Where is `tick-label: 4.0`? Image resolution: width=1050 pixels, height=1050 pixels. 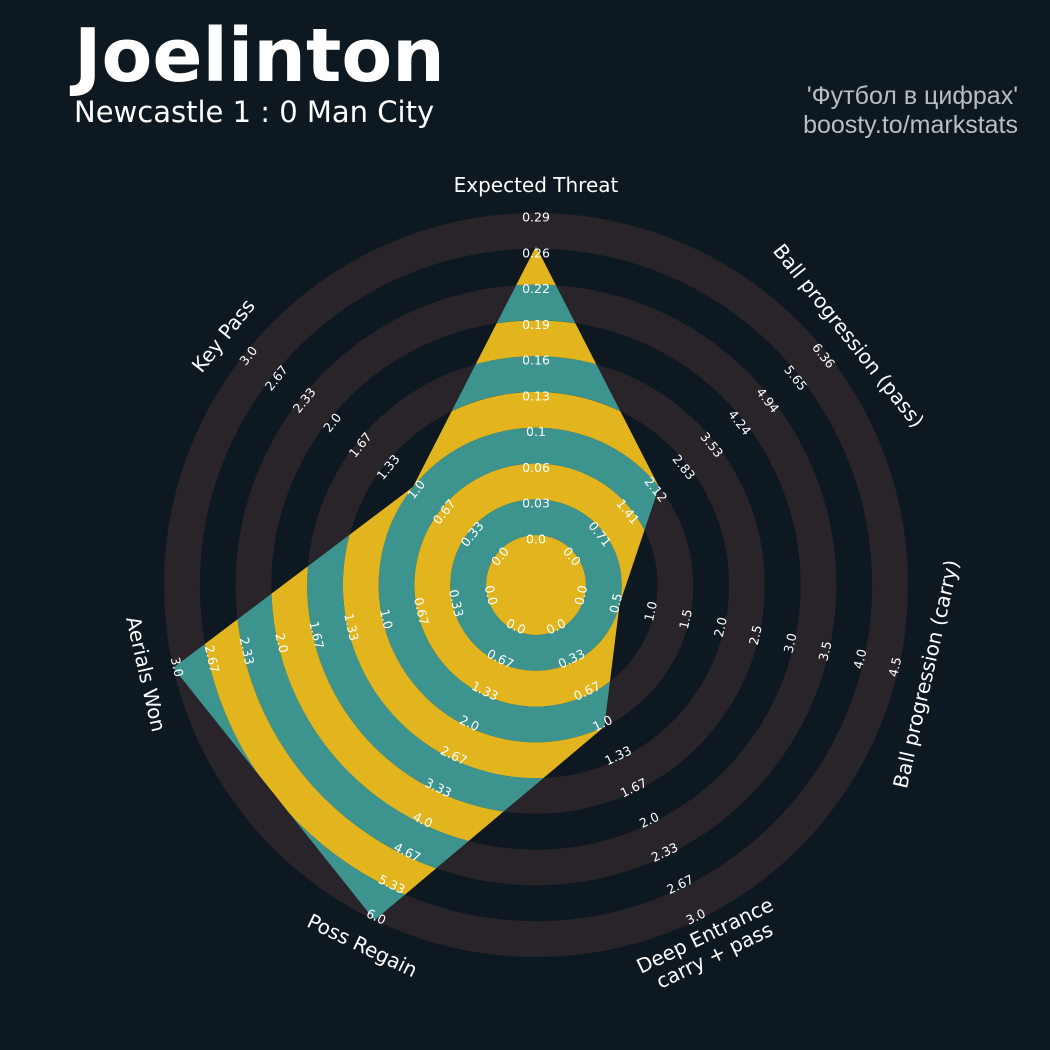 tick-label: 4.0 is located at coordinates (859, 658).